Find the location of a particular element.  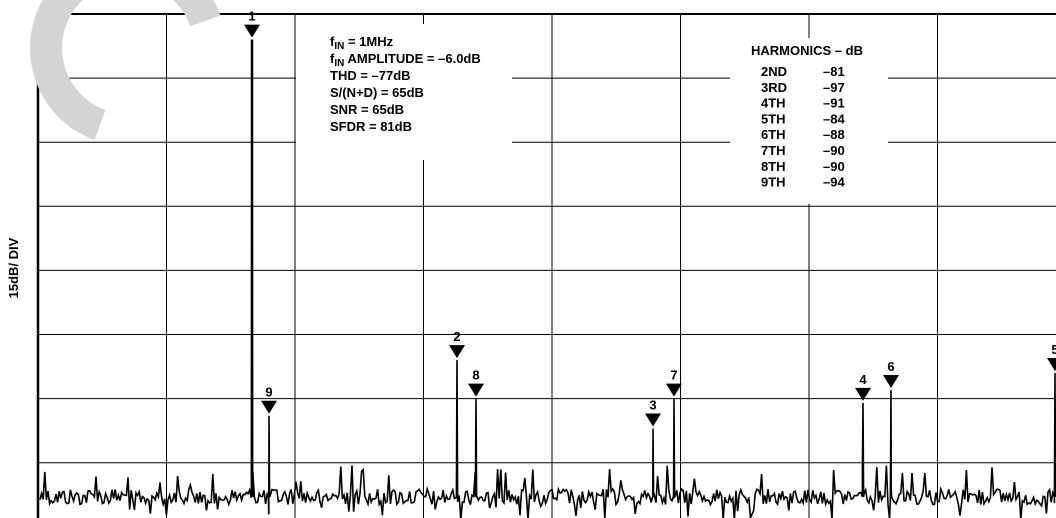

conditions-backdrop is located at coordinates (404, 92).